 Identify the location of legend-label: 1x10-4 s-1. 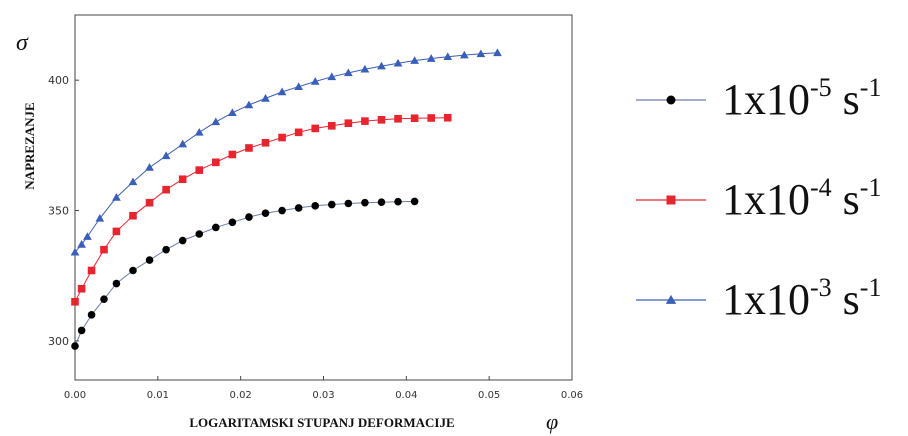
(802, 198).